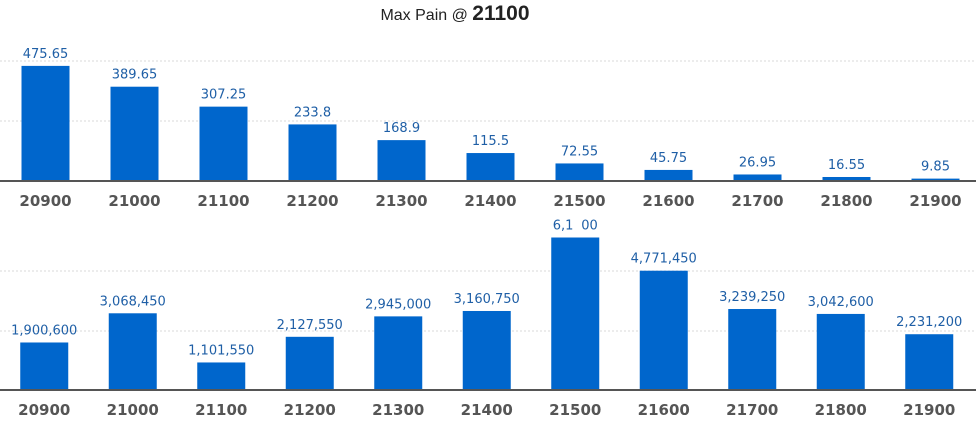 The width and height of the screenshot is (976, 425). I want to click on data-label: 3,239,250, so click(752, 297).